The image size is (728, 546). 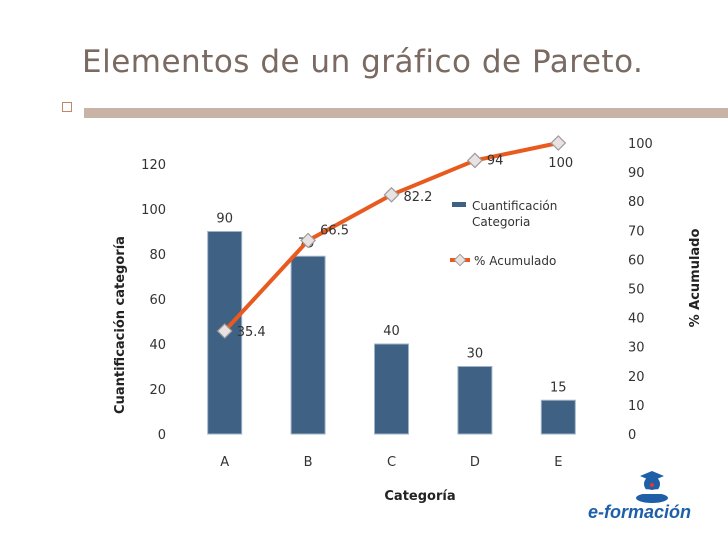 I want to click on header-rule, so click(x=406, y=113).